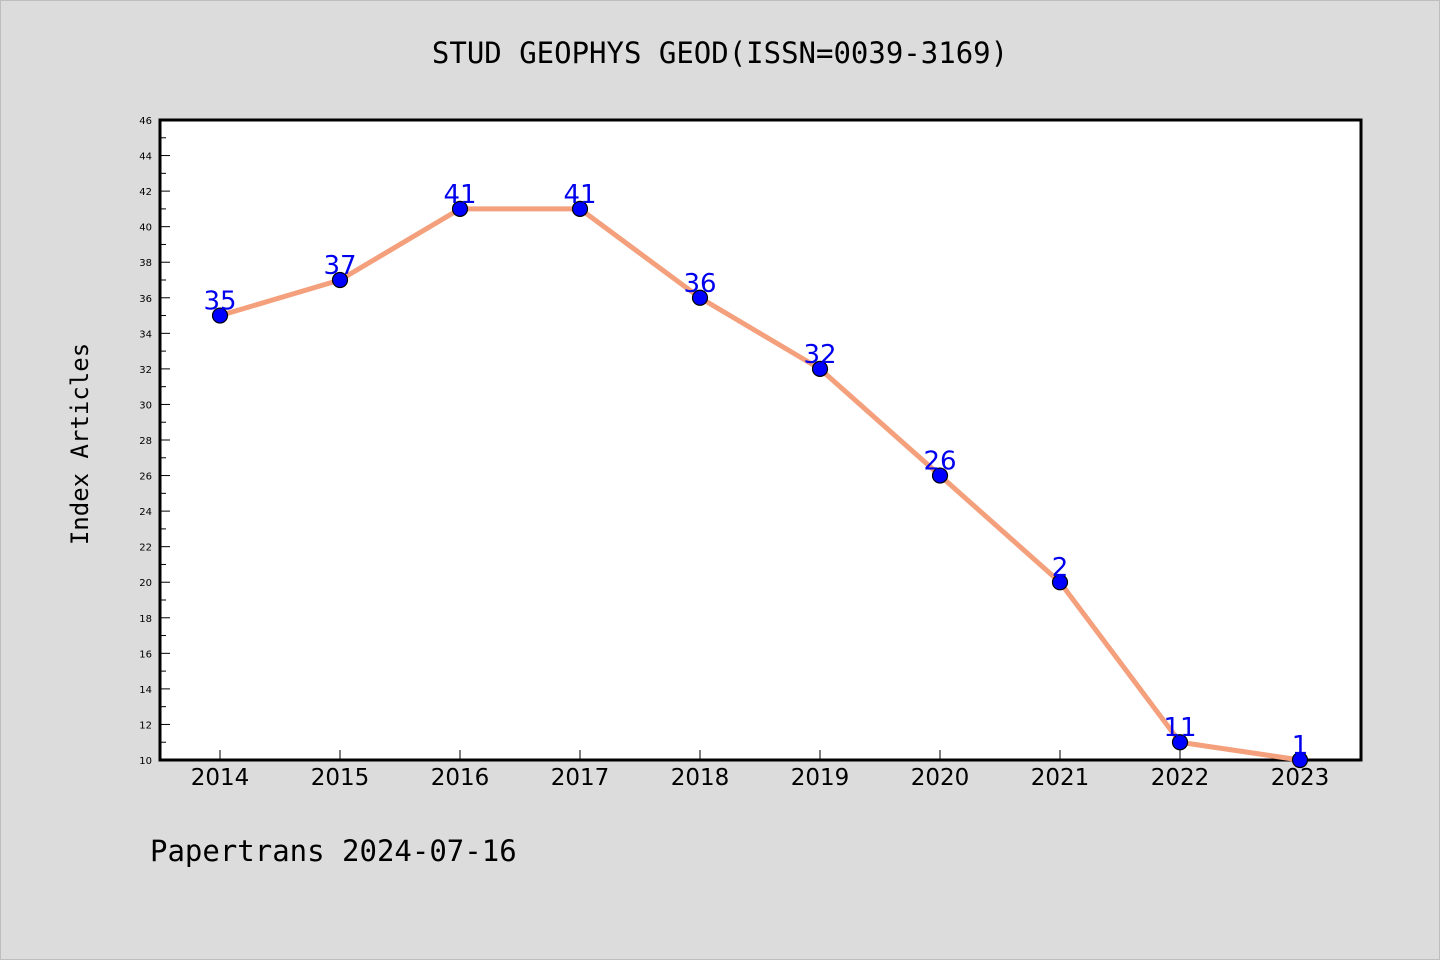 This screenshot has width=1440, height=960. I want to click on y-tick-label: 22, so click(145, 548).